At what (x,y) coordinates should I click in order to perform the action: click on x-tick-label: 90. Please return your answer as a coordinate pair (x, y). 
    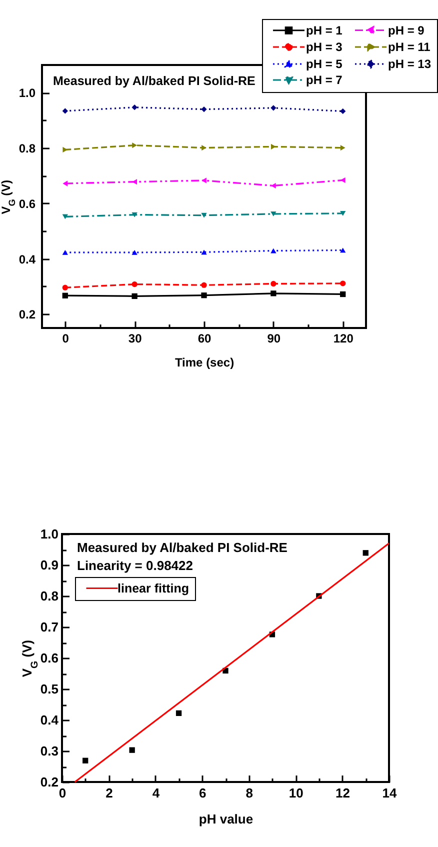
    Looking at the image, I should click on (274, 339).